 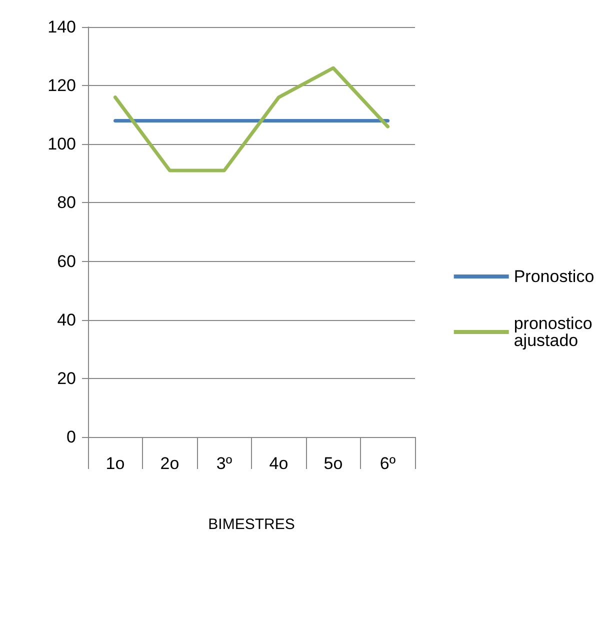 I want to click on legend-label: pronostico ajustado, so click(x=556, y=332).